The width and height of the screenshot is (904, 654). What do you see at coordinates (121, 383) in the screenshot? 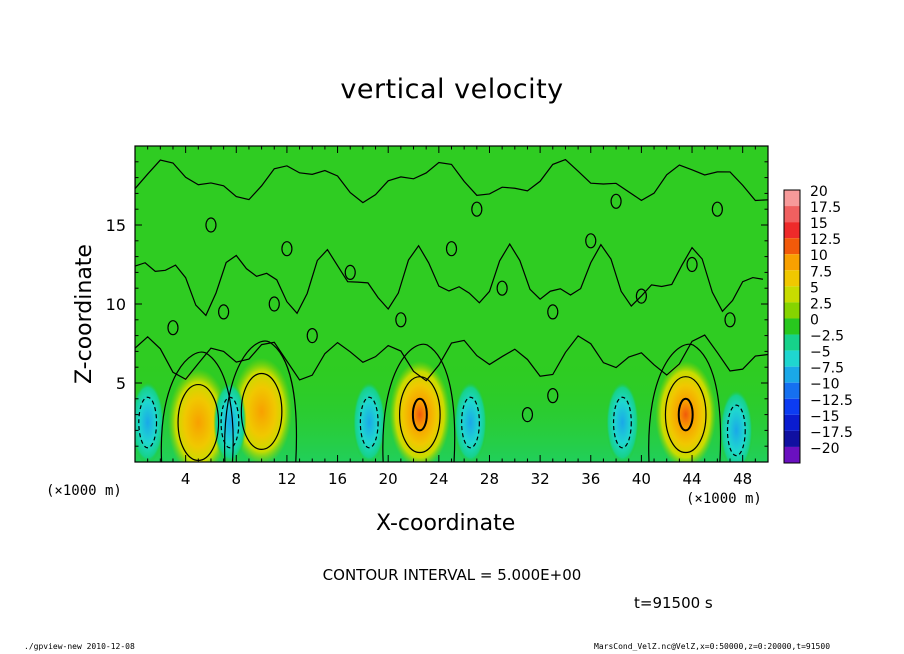
I see `y-tick-label: 5` at bounding box center [121, 383].